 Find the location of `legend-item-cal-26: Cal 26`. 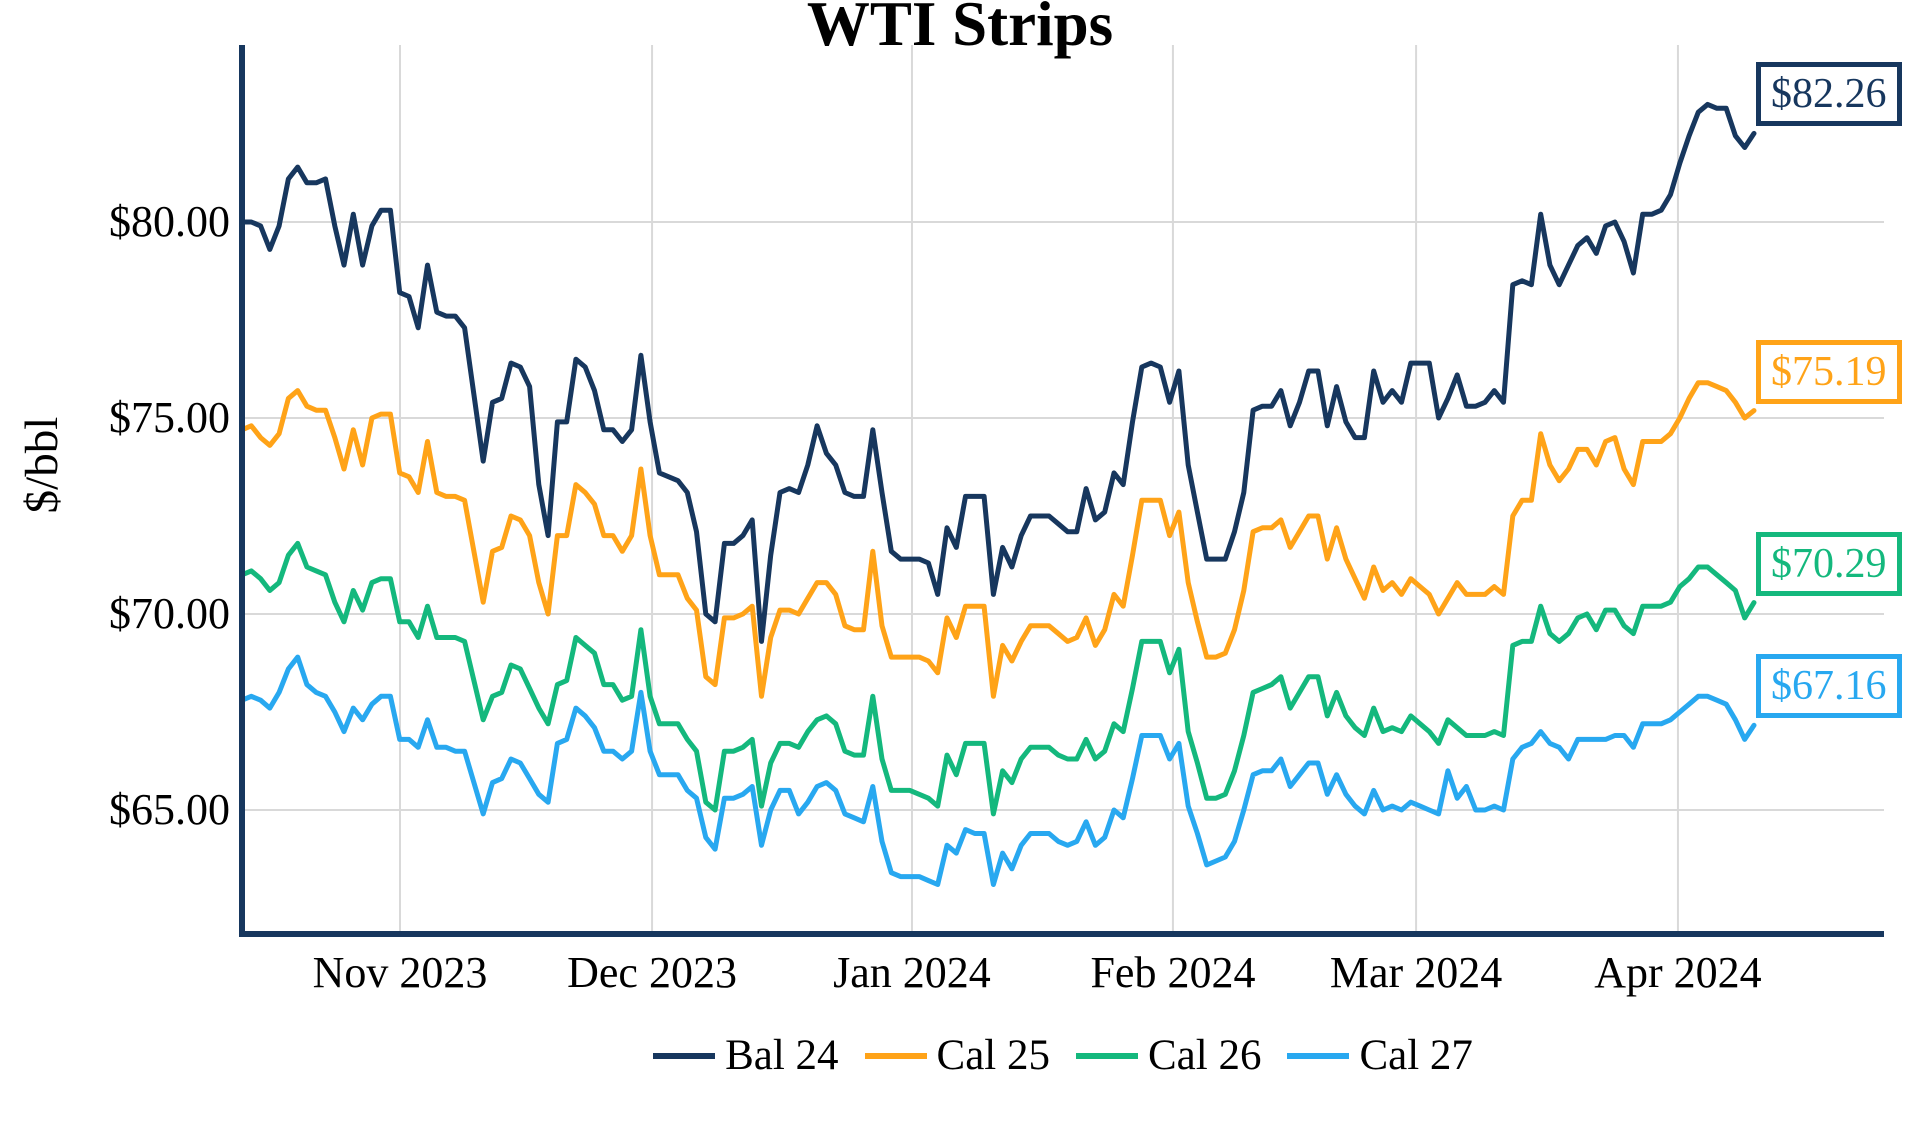

legend-item-cal-26: Cal 26 is located at coordinates (1168, 1056).